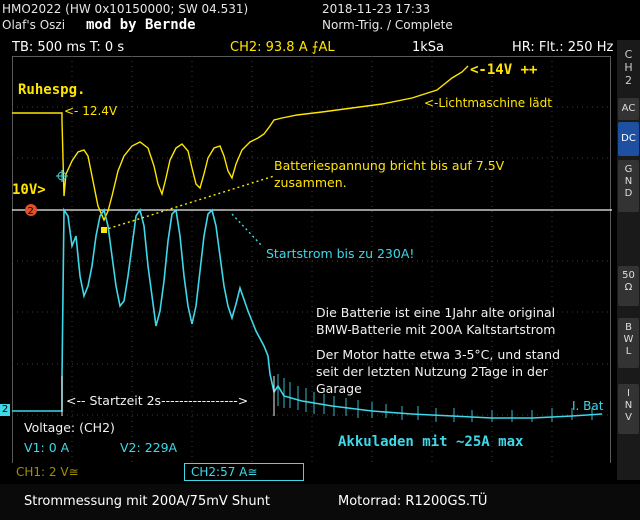 The image size is (640, 520). Describe the element at coordinates (340, 253) in the screenshot. I see `startstrom-label: Startstrom bis zu 230A!` at that location.